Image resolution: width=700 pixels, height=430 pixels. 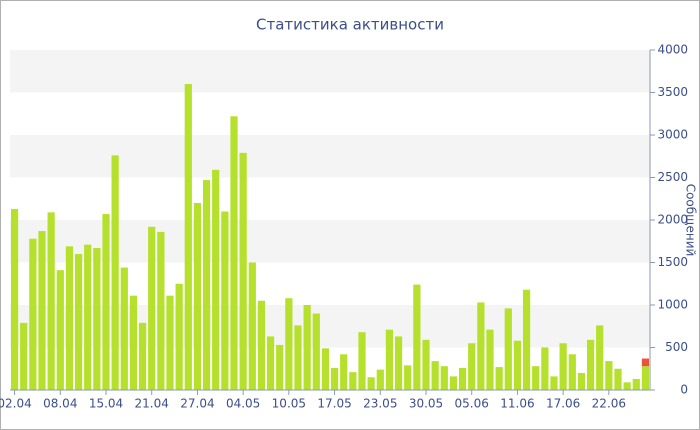 I want to click on y-tick-label: 0, so click(x=684, y=390).